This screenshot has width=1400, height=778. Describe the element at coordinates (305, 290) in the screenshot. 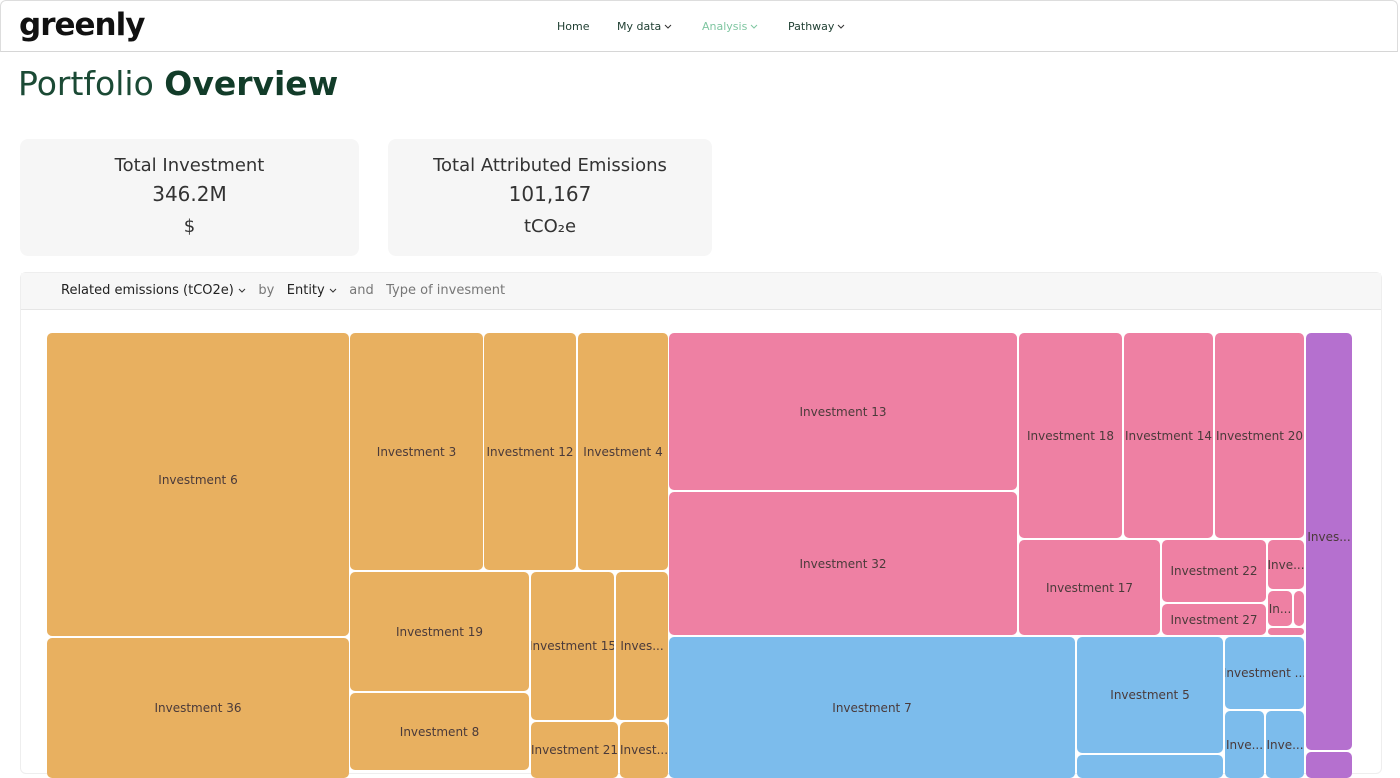

I see `entity-select: Entity` at that location.